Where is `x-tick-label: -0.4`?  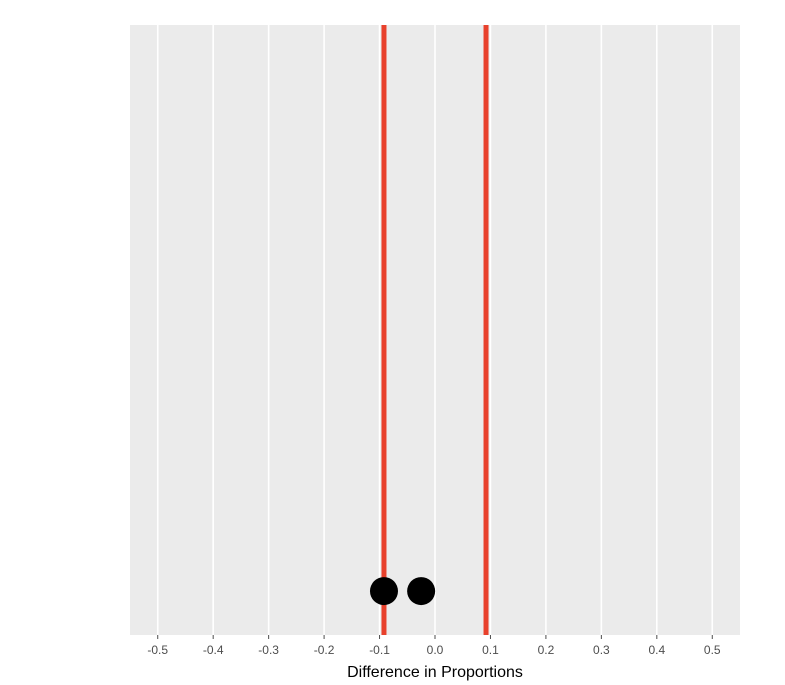
x-tick-label: -0.4 is located at coordinates (213, 650).